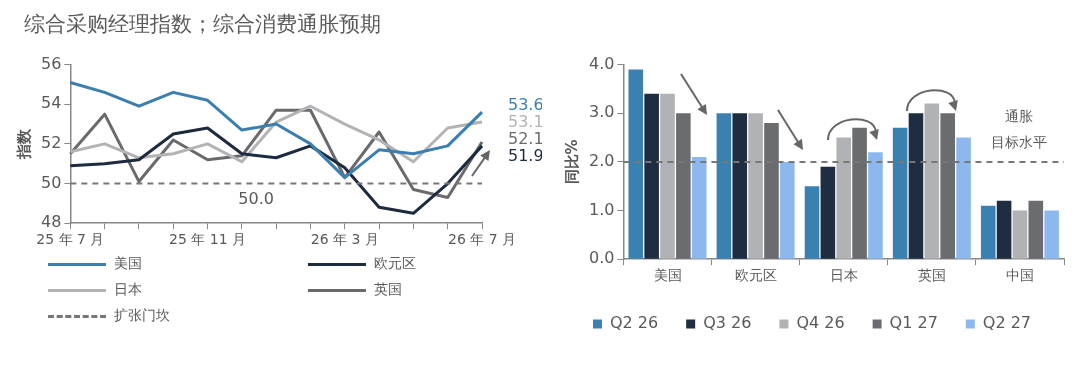  Describe the element at coordinates (913, 323) in the screenshot. I see `legend-label: Q1 27` at that location.